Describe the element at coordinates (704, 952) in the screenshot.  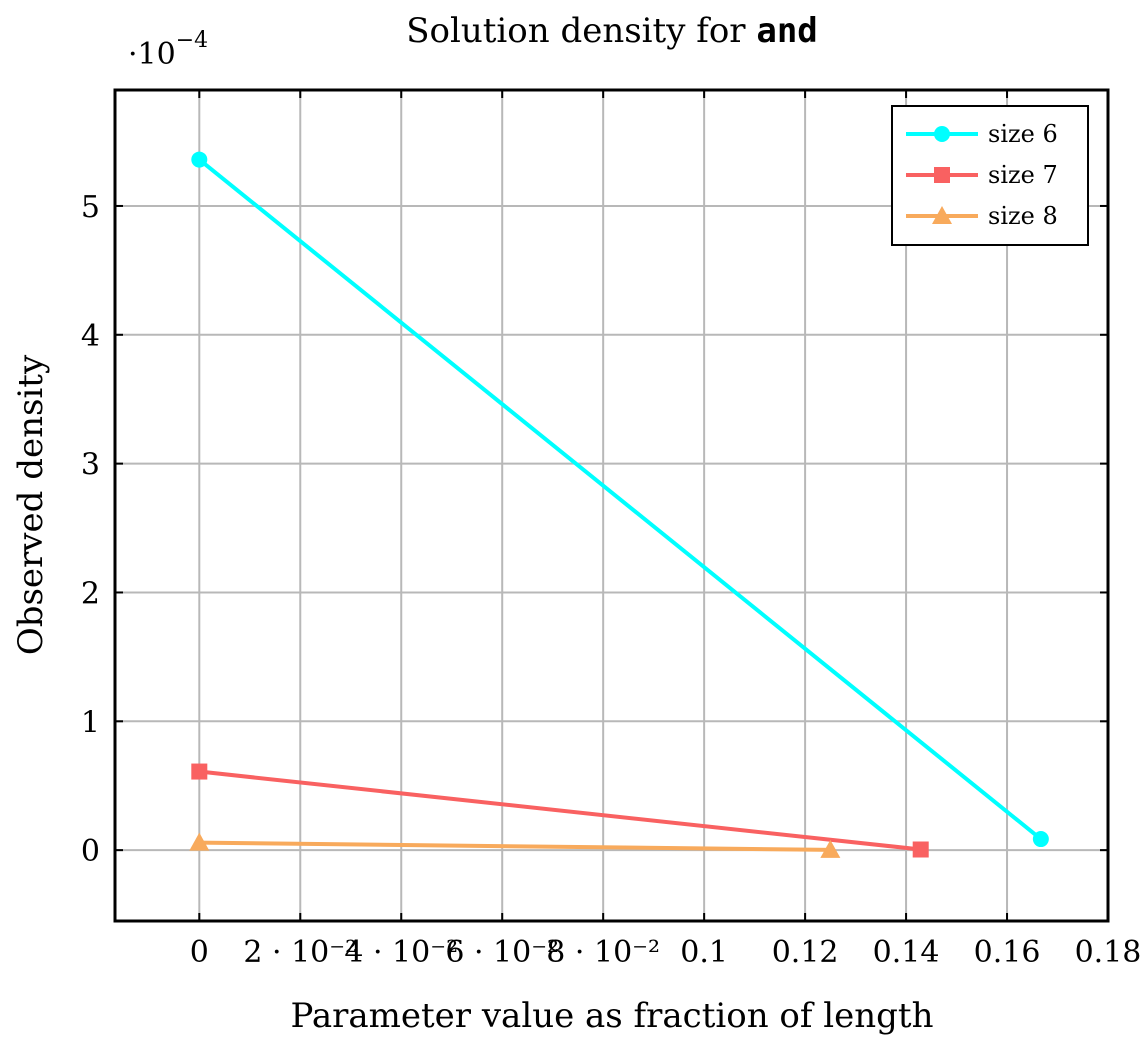
I see `x-tick-label: 0.1` at that location.